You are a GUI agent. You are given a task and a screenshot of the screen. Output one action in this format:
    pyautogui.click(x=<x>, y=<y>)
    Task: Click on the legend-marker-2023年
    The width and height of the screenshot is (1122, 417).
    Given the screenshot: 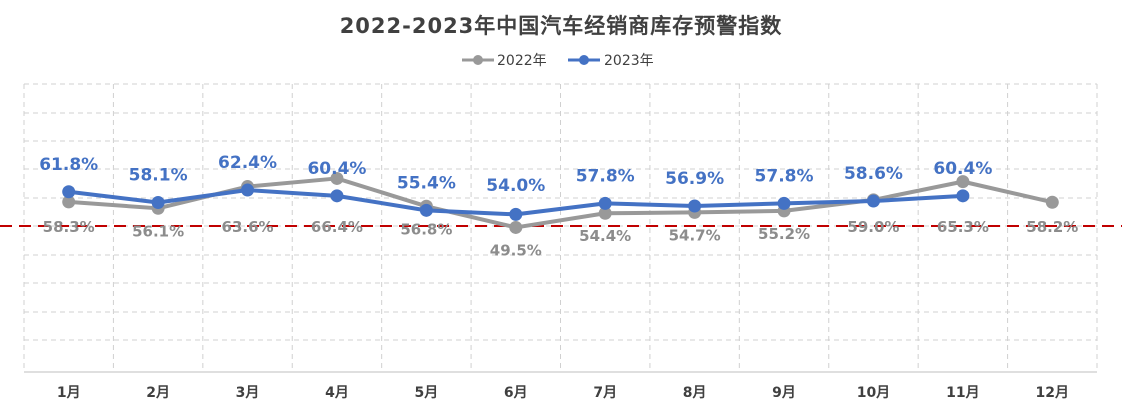 What is the action you would take?
    pyautogui.click(x=584, y=60)
    